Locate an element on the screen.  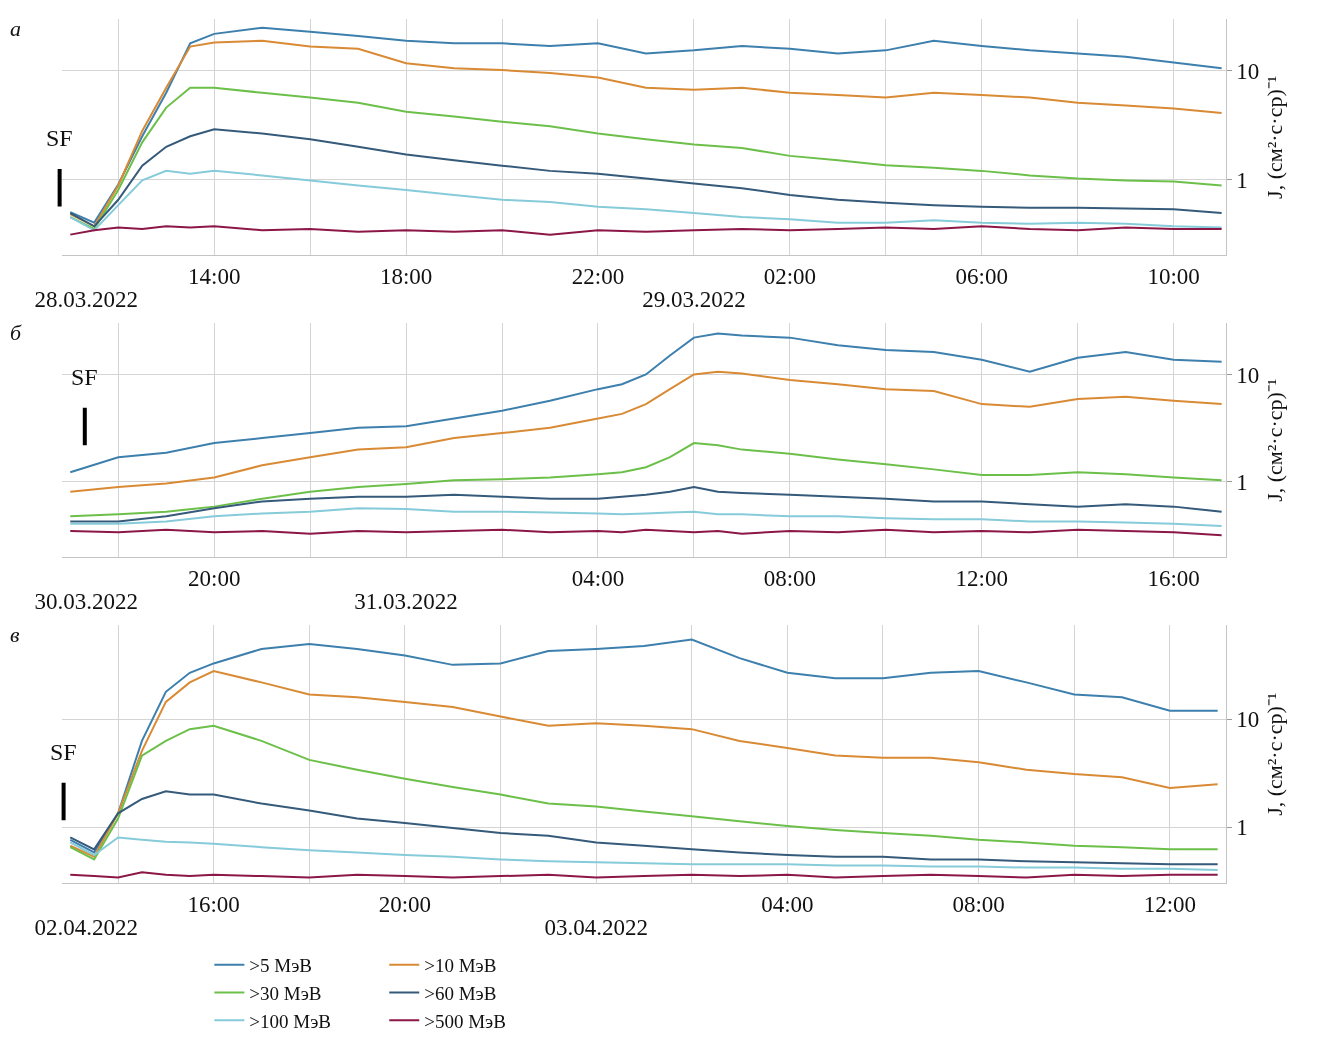
chart-title: б is located at coordinates (16, 332).